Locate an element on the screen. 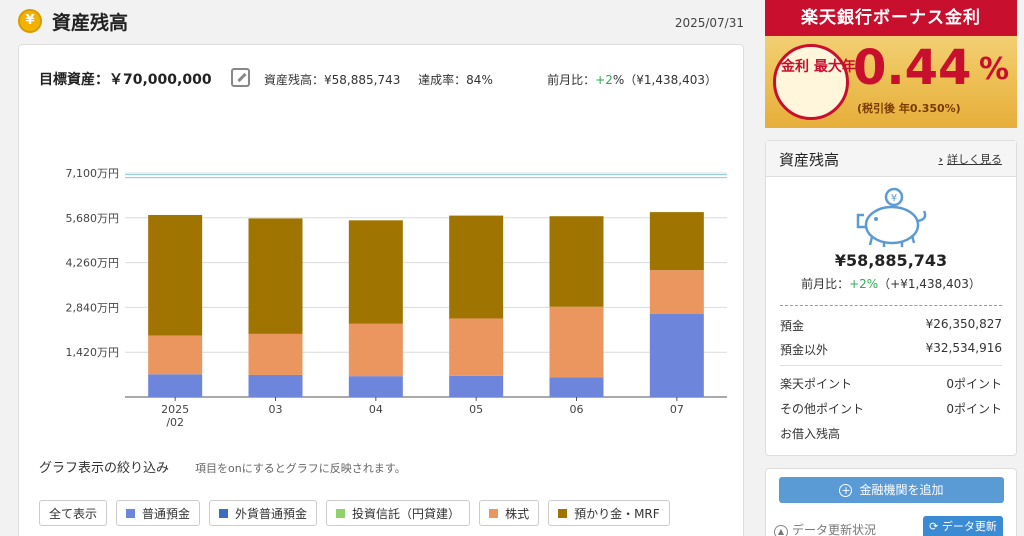 This screenshot has width=1024, height=536. summary-line: 資産残高：¥58,885,743 達成率：84% is located at coordinates (385, 79).